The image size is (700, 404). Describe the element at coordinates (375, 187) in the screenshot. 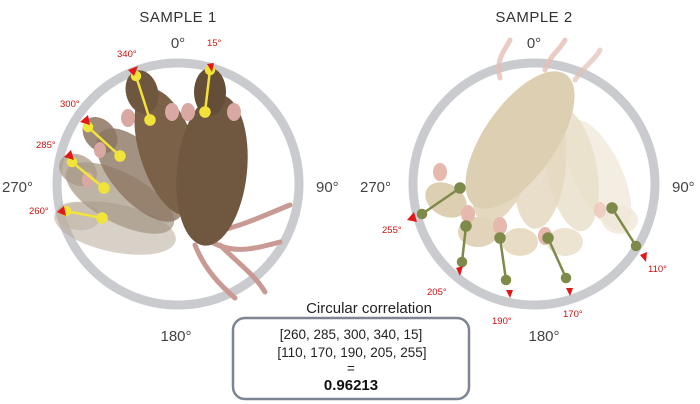

I see `sample2-deg-270: 270°` at that location.